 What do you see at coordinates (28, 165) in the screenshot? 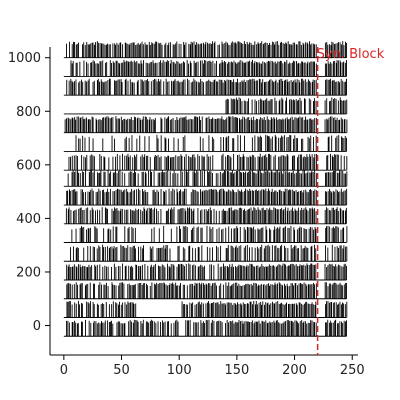
I see `y-tick-label-600: 600` at bounding box center [28, 165].